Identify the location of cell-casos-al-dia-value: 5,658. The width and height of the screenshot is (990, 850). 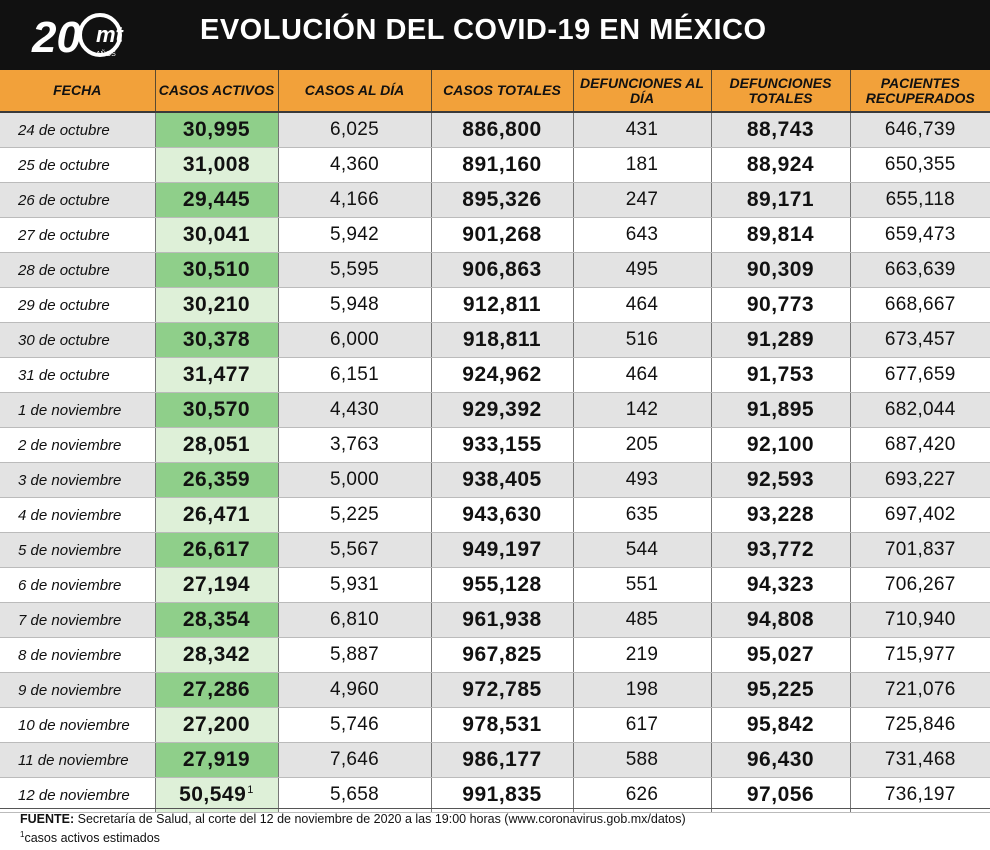
(354, 794).